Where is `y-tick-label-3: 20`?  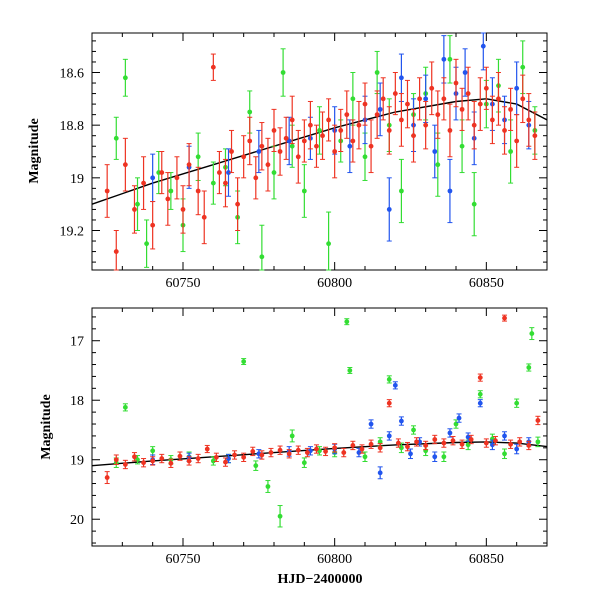 y-tick-label-3: 20 is located at coordinates (77, 520).